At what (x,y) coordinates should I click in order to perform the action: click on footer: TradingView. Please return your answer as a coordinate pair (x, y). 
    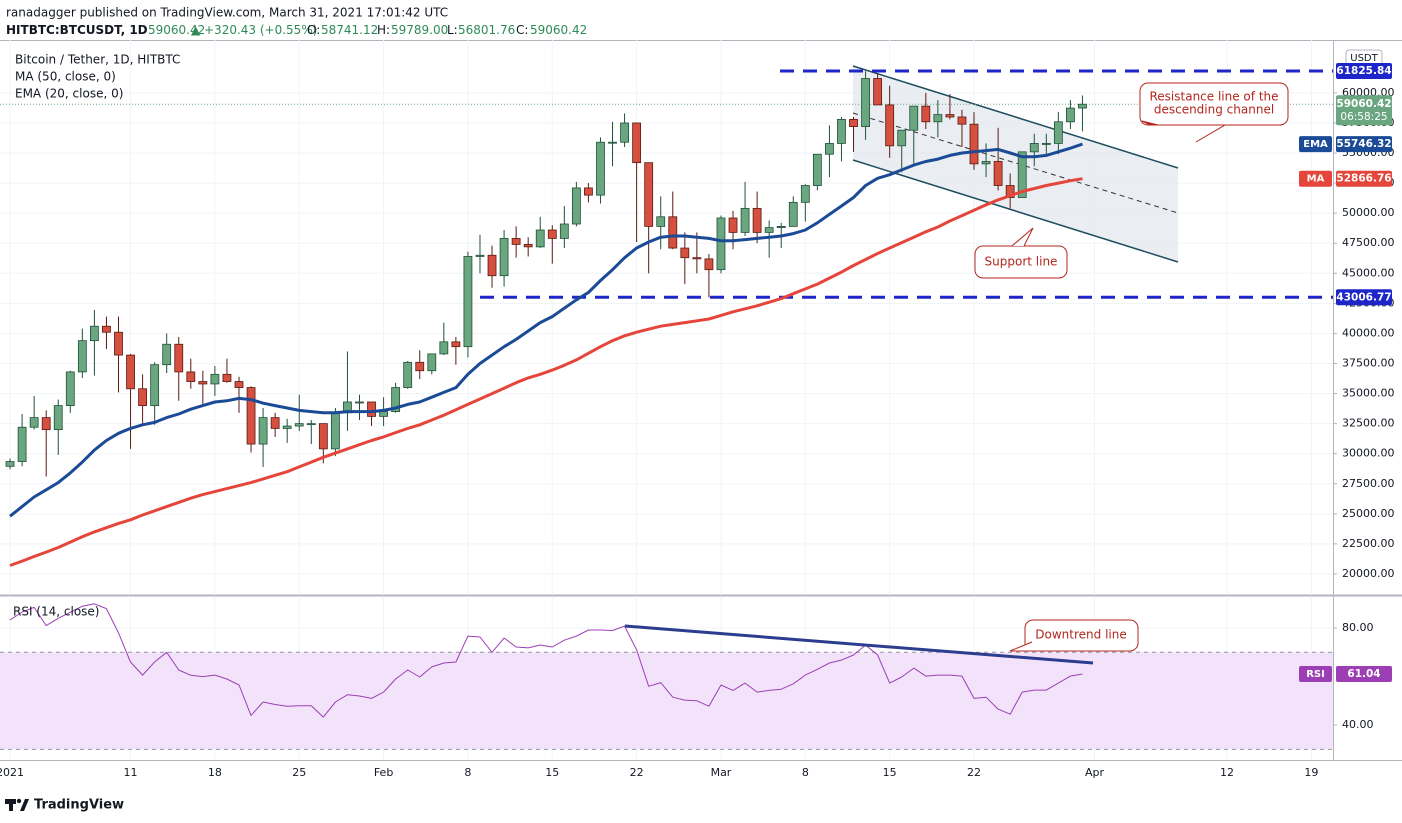
    Looking at the image, I should click on (64, 805).